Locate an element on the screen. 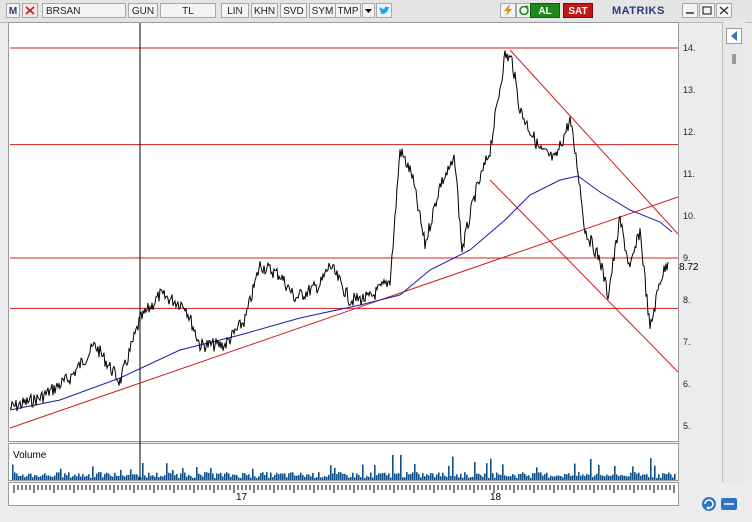  svd-button: SVD is located at coordinates (293, 10).